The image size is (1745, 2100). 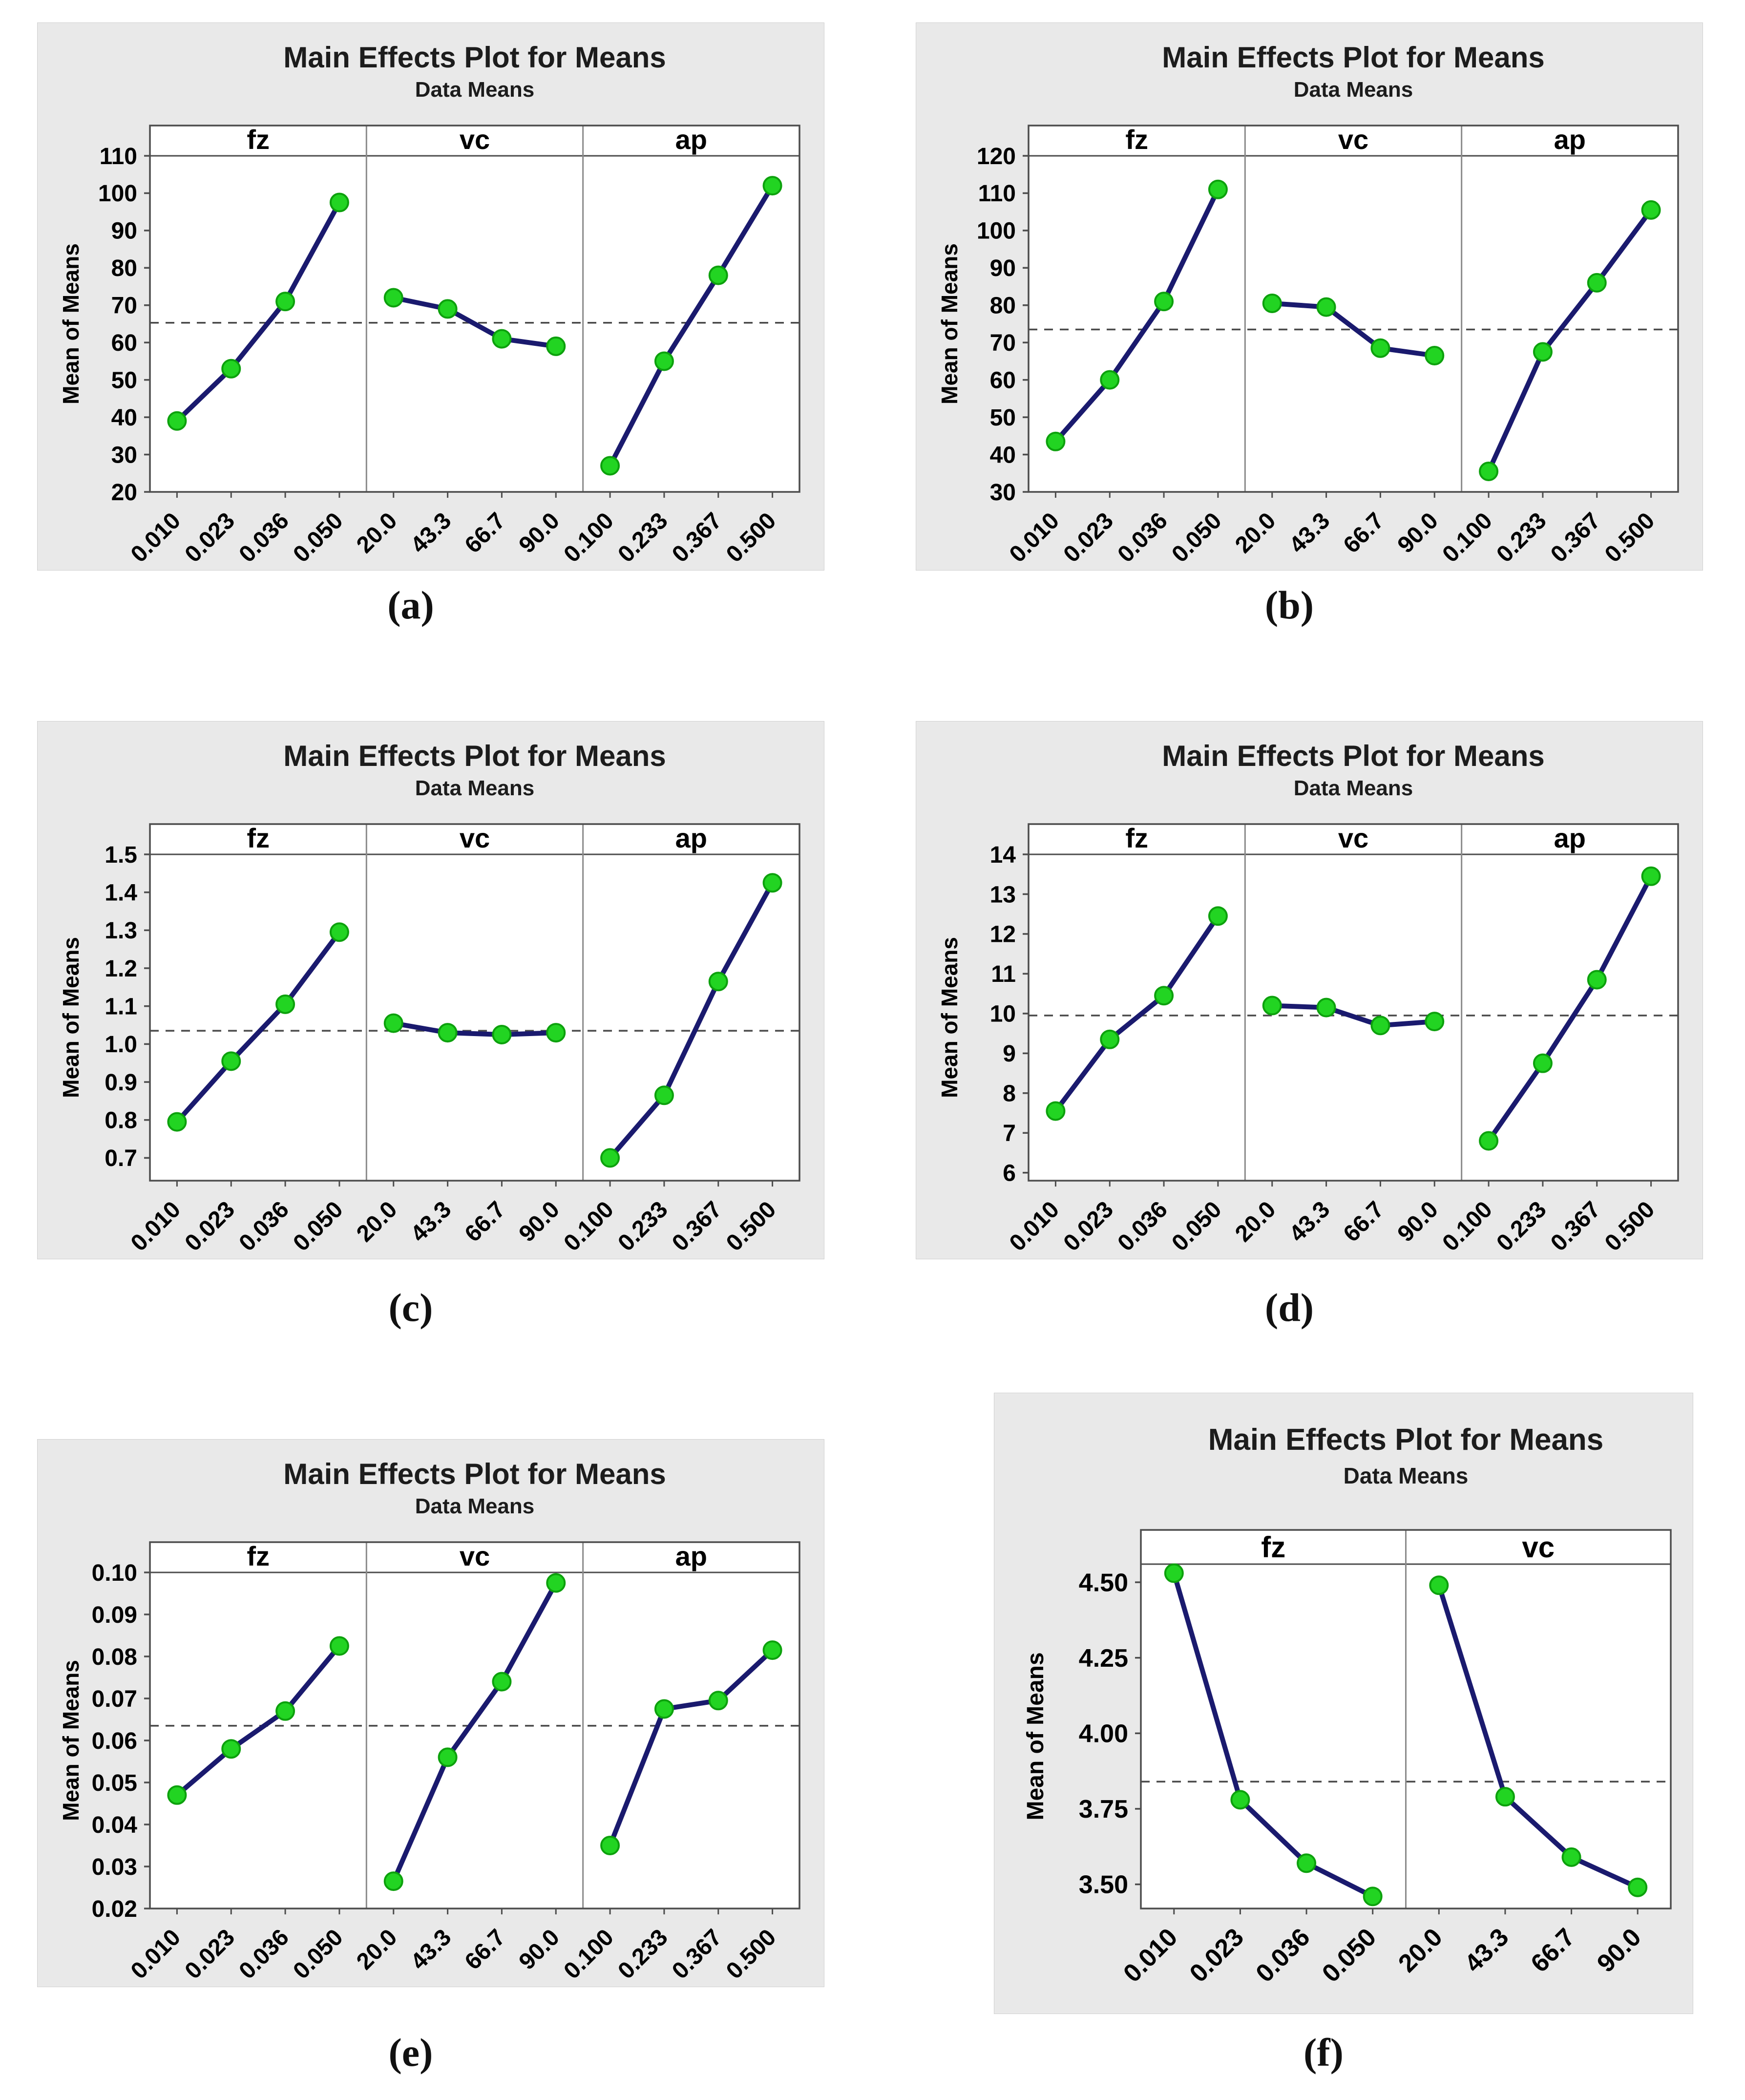 I want to click on svg-text: 1.1, so click(x=121, y=1007).